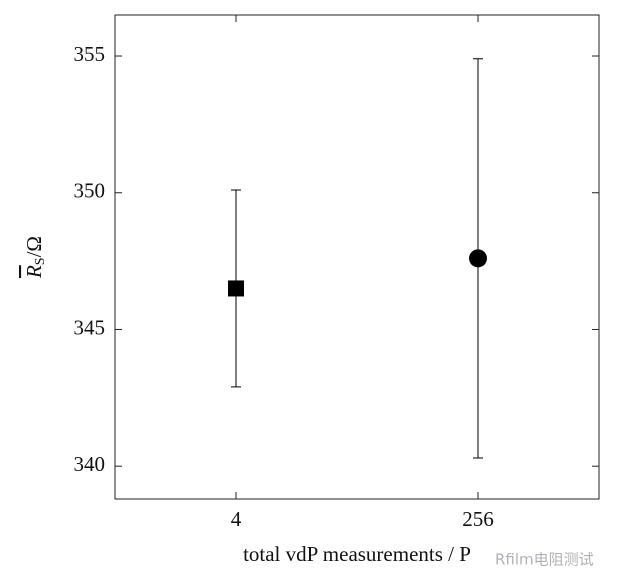 This screenshot has height=585, width=625. Describe the element at coordinates (357, 554) in the screenshot. I see `x-axis-label: total vdP measurements / P` at that location.